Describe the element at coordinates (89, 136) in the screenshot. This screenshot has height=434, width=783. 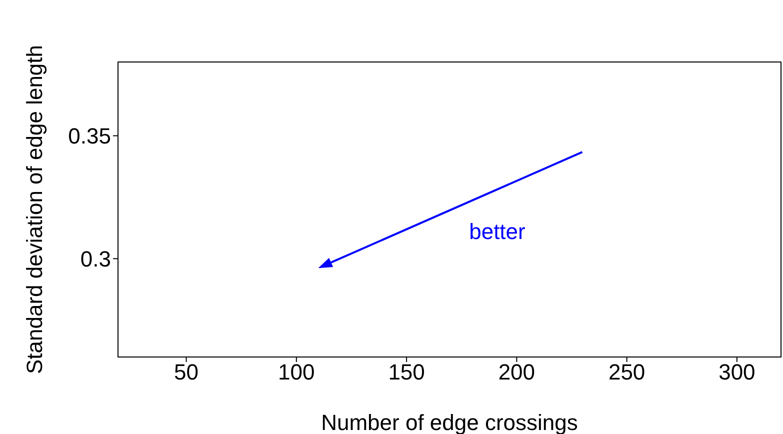
I see `y-tick-label: 0.35` at that location.